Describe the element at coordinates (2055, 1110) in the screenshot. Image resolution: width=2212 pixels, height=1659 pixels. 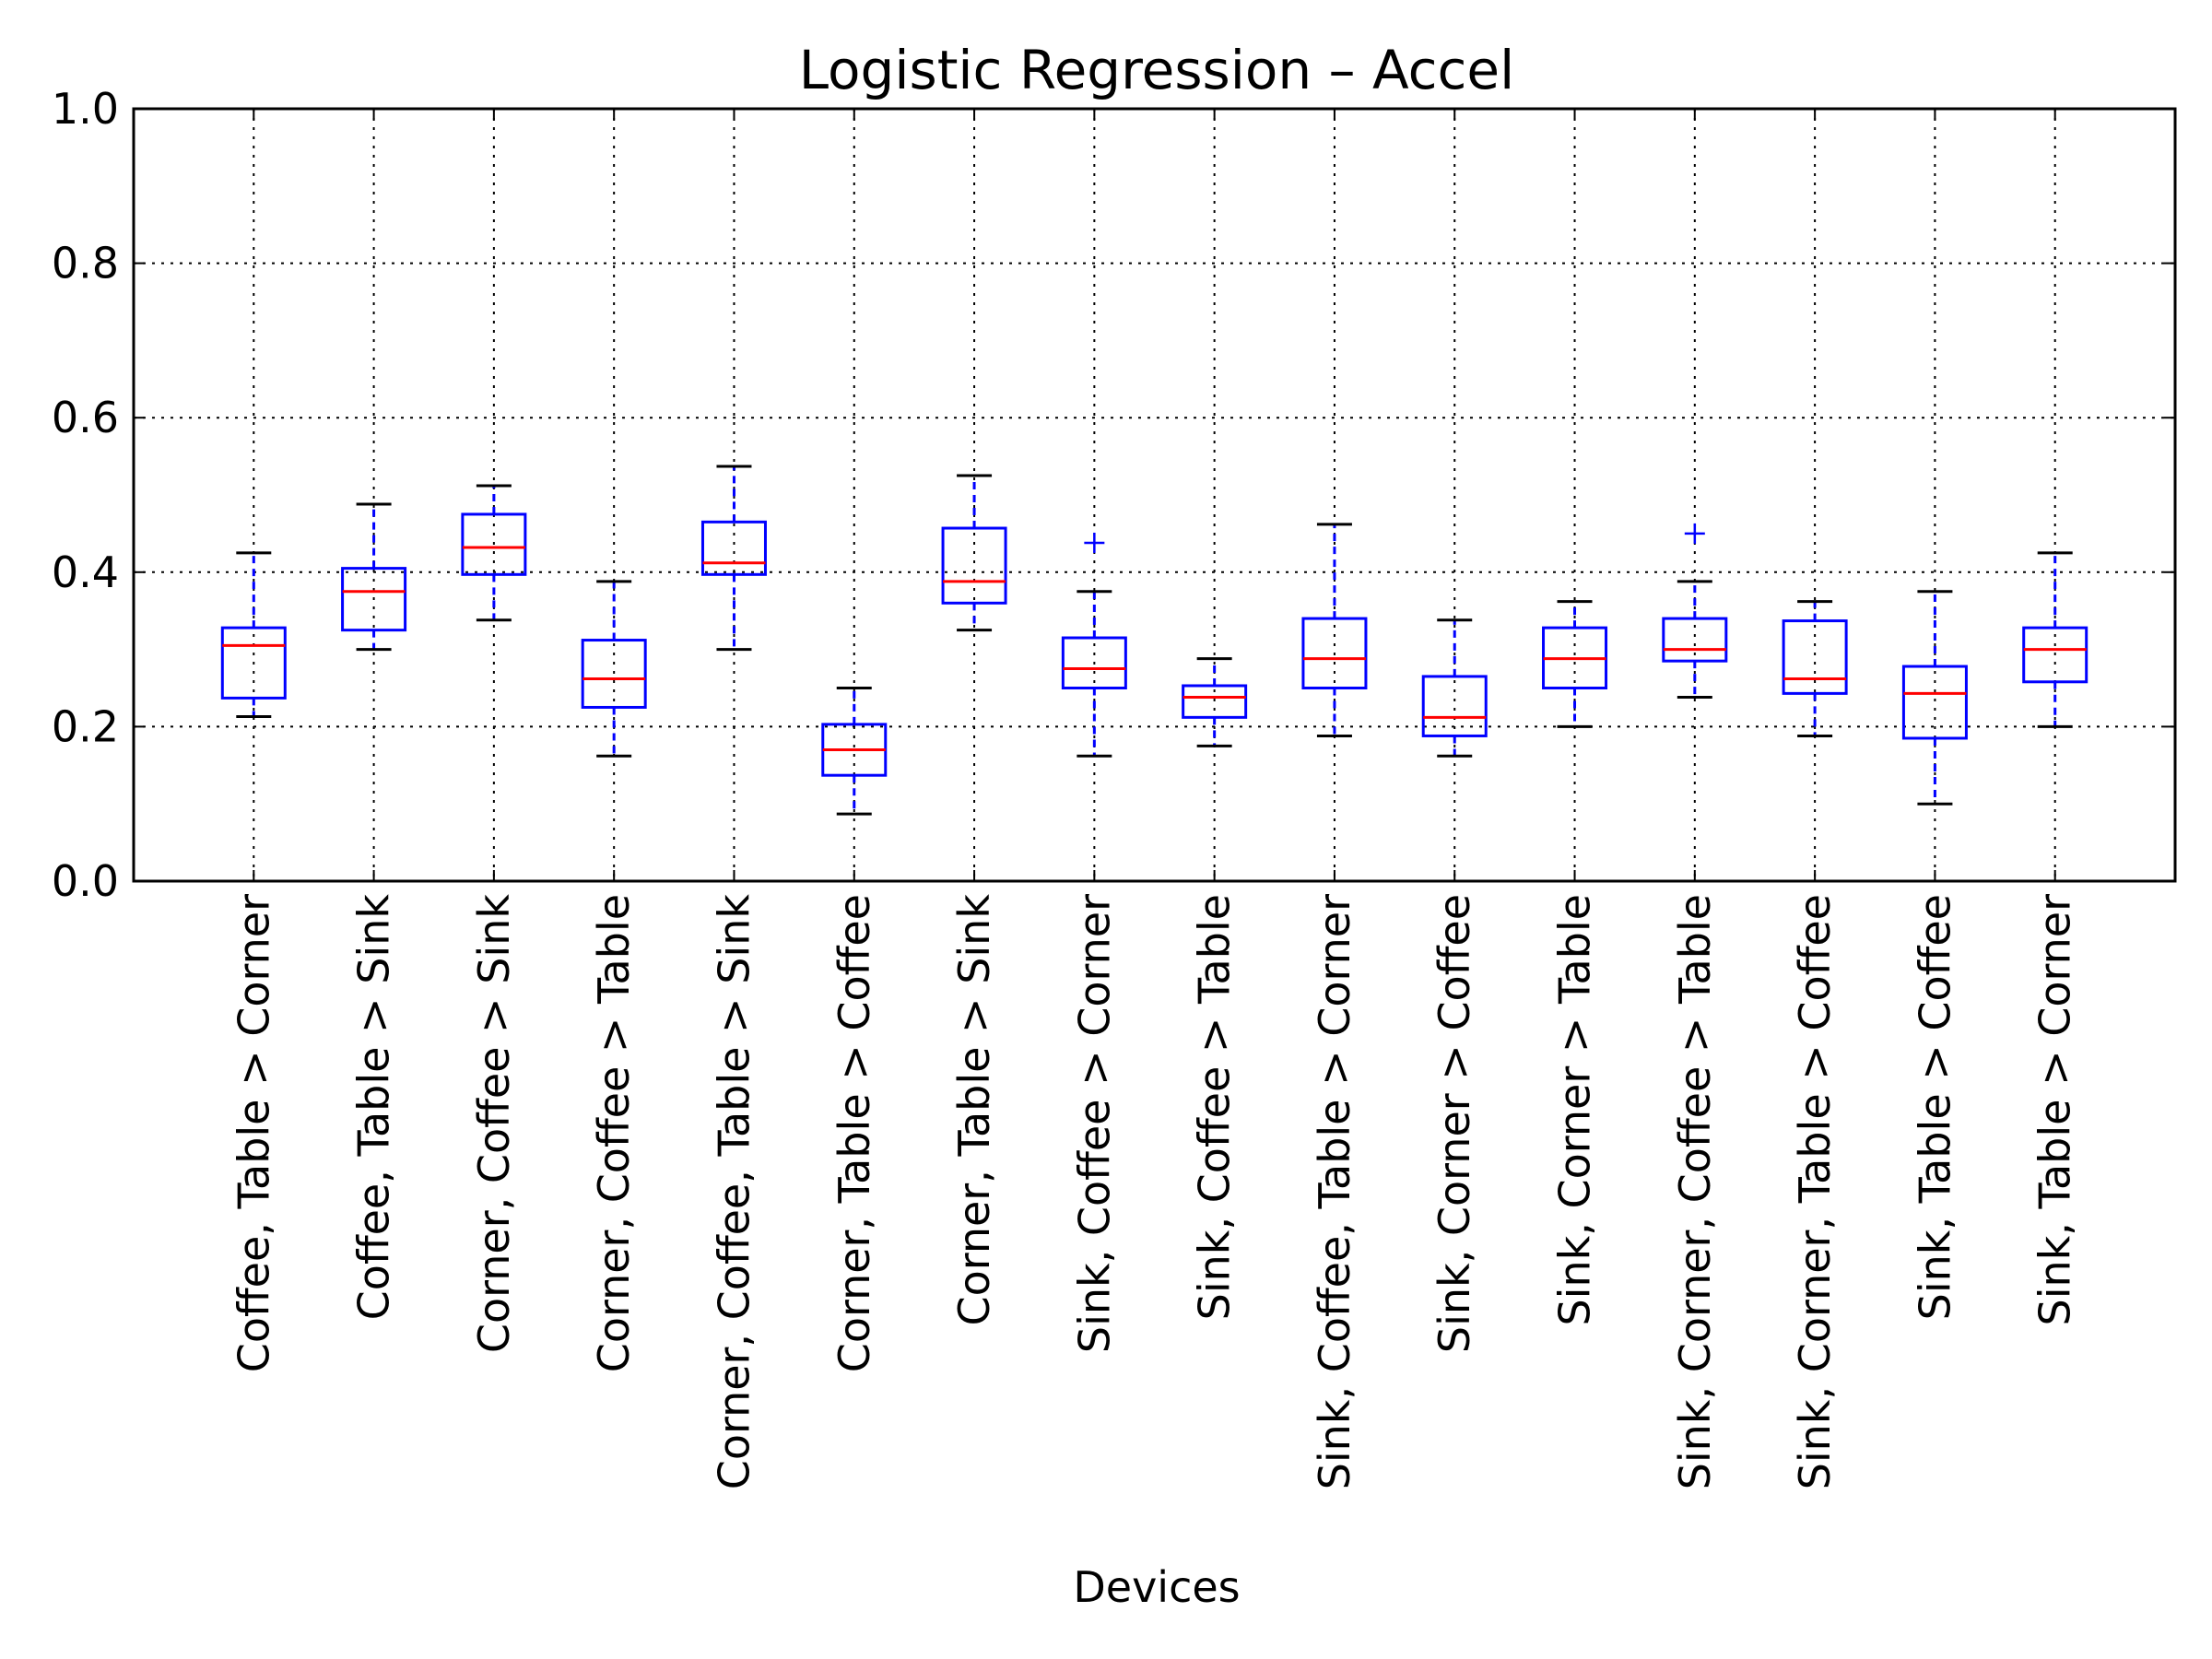
I see `x-tick-label: Sink, Table > Corner` at that location.